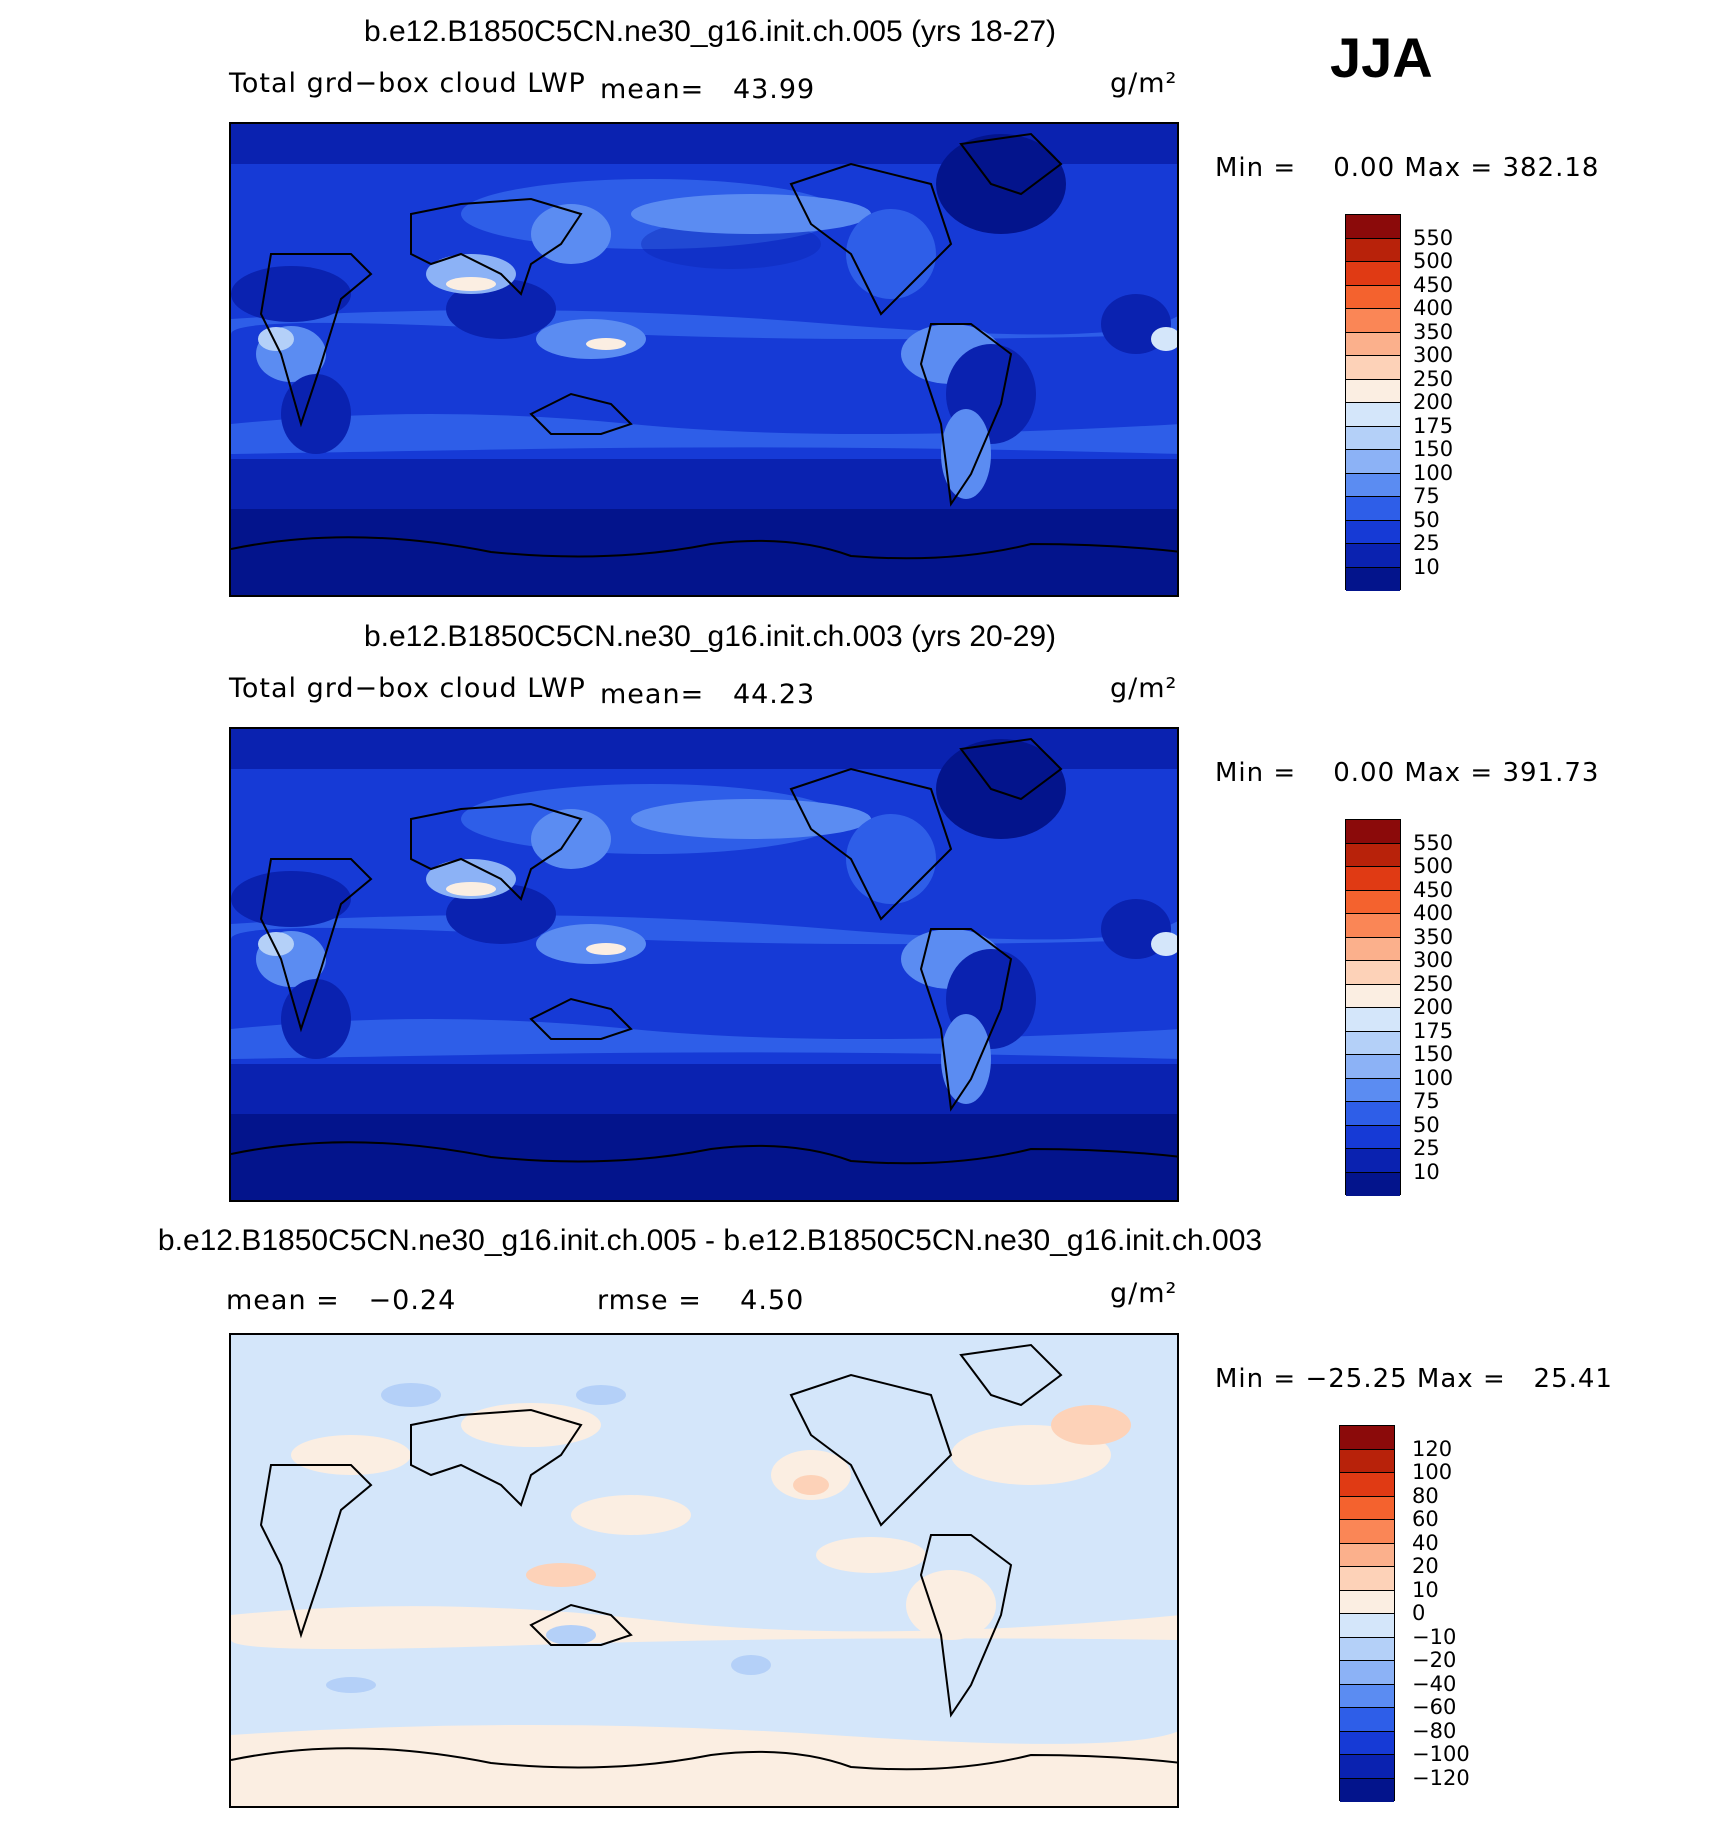 The width and height of the screenshot is (1710, 1836). What do you see at coordinates (1432, 1448) in the screenshot?
I see `colorbar-label: 120` at bounding box center [1432, 1448].